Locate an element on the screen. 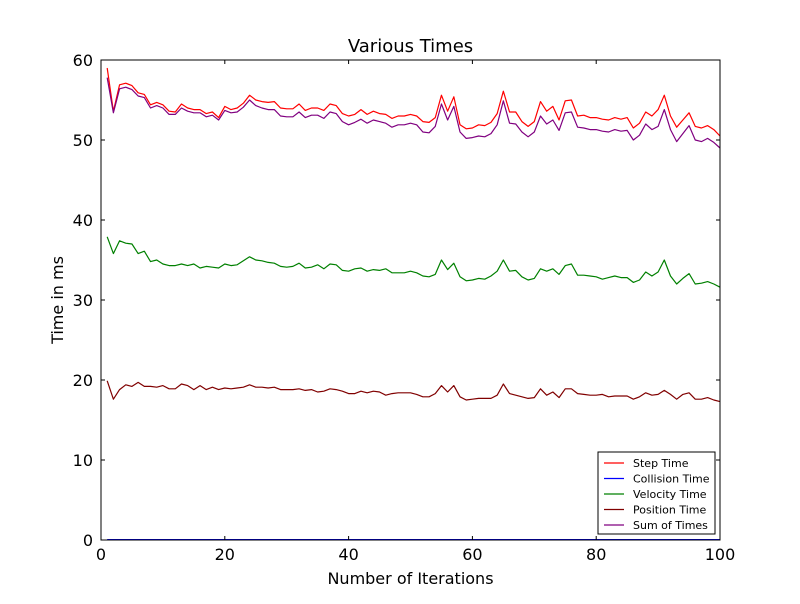 This screenshot has width=800, height=604. y-axis-label: Time in ms is located at coordinates (57, 300).